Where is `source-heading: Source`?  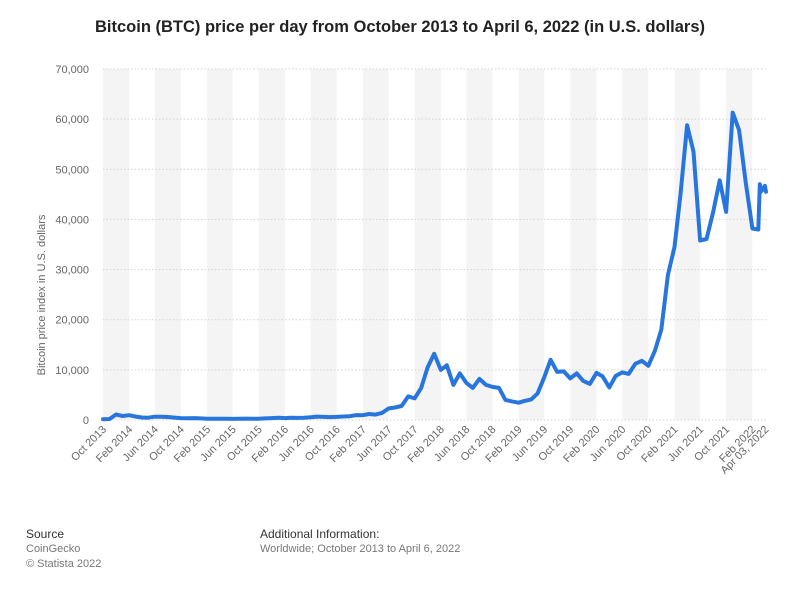 source-heading: Source is located at coordinates (45, 534).